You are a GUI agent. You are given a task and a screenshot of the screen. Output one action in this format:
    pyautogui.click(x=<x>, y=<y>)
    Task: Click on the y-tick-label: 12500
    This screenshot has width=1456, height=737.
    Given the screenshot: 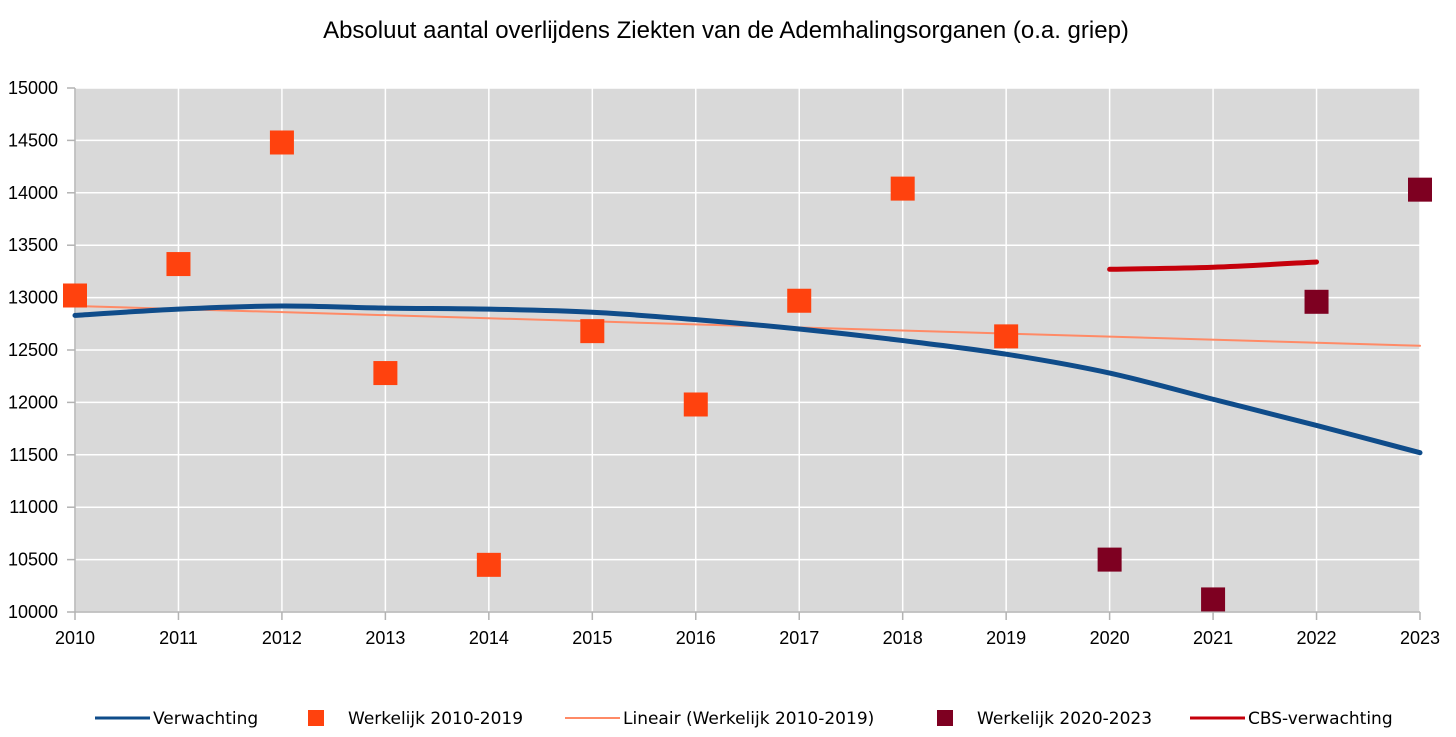 What is the action you would take?
    pyautogui.click(x=33, y=350)
    